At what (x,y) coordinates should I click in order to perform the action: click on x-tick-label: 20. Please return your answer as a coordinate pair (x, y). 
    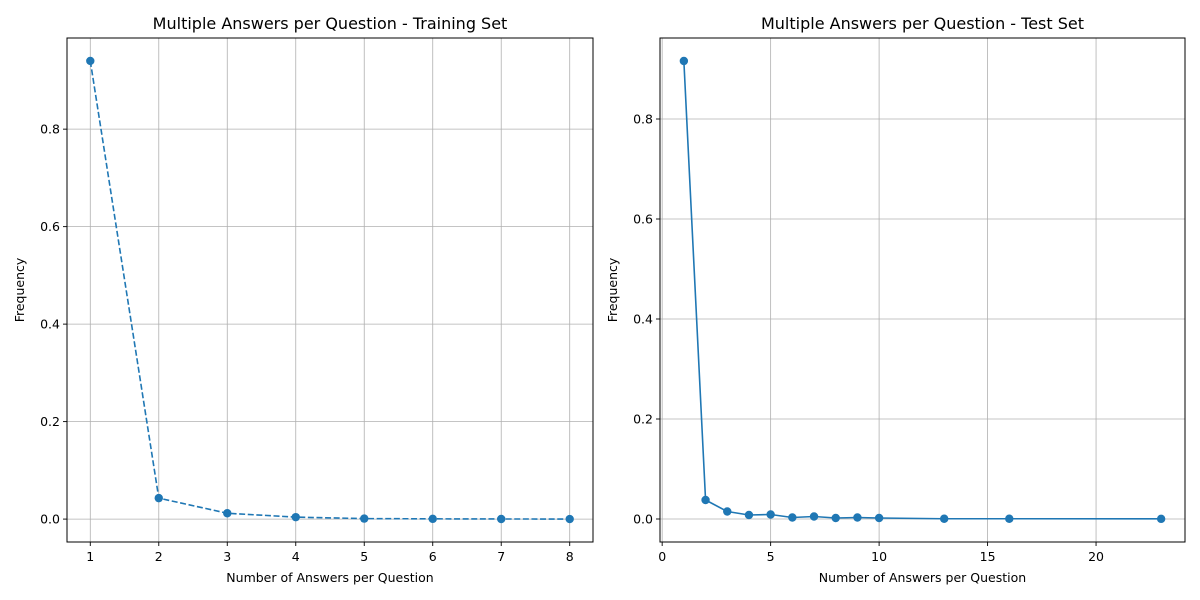
    Looking at the image, I should click on (1096, 556).